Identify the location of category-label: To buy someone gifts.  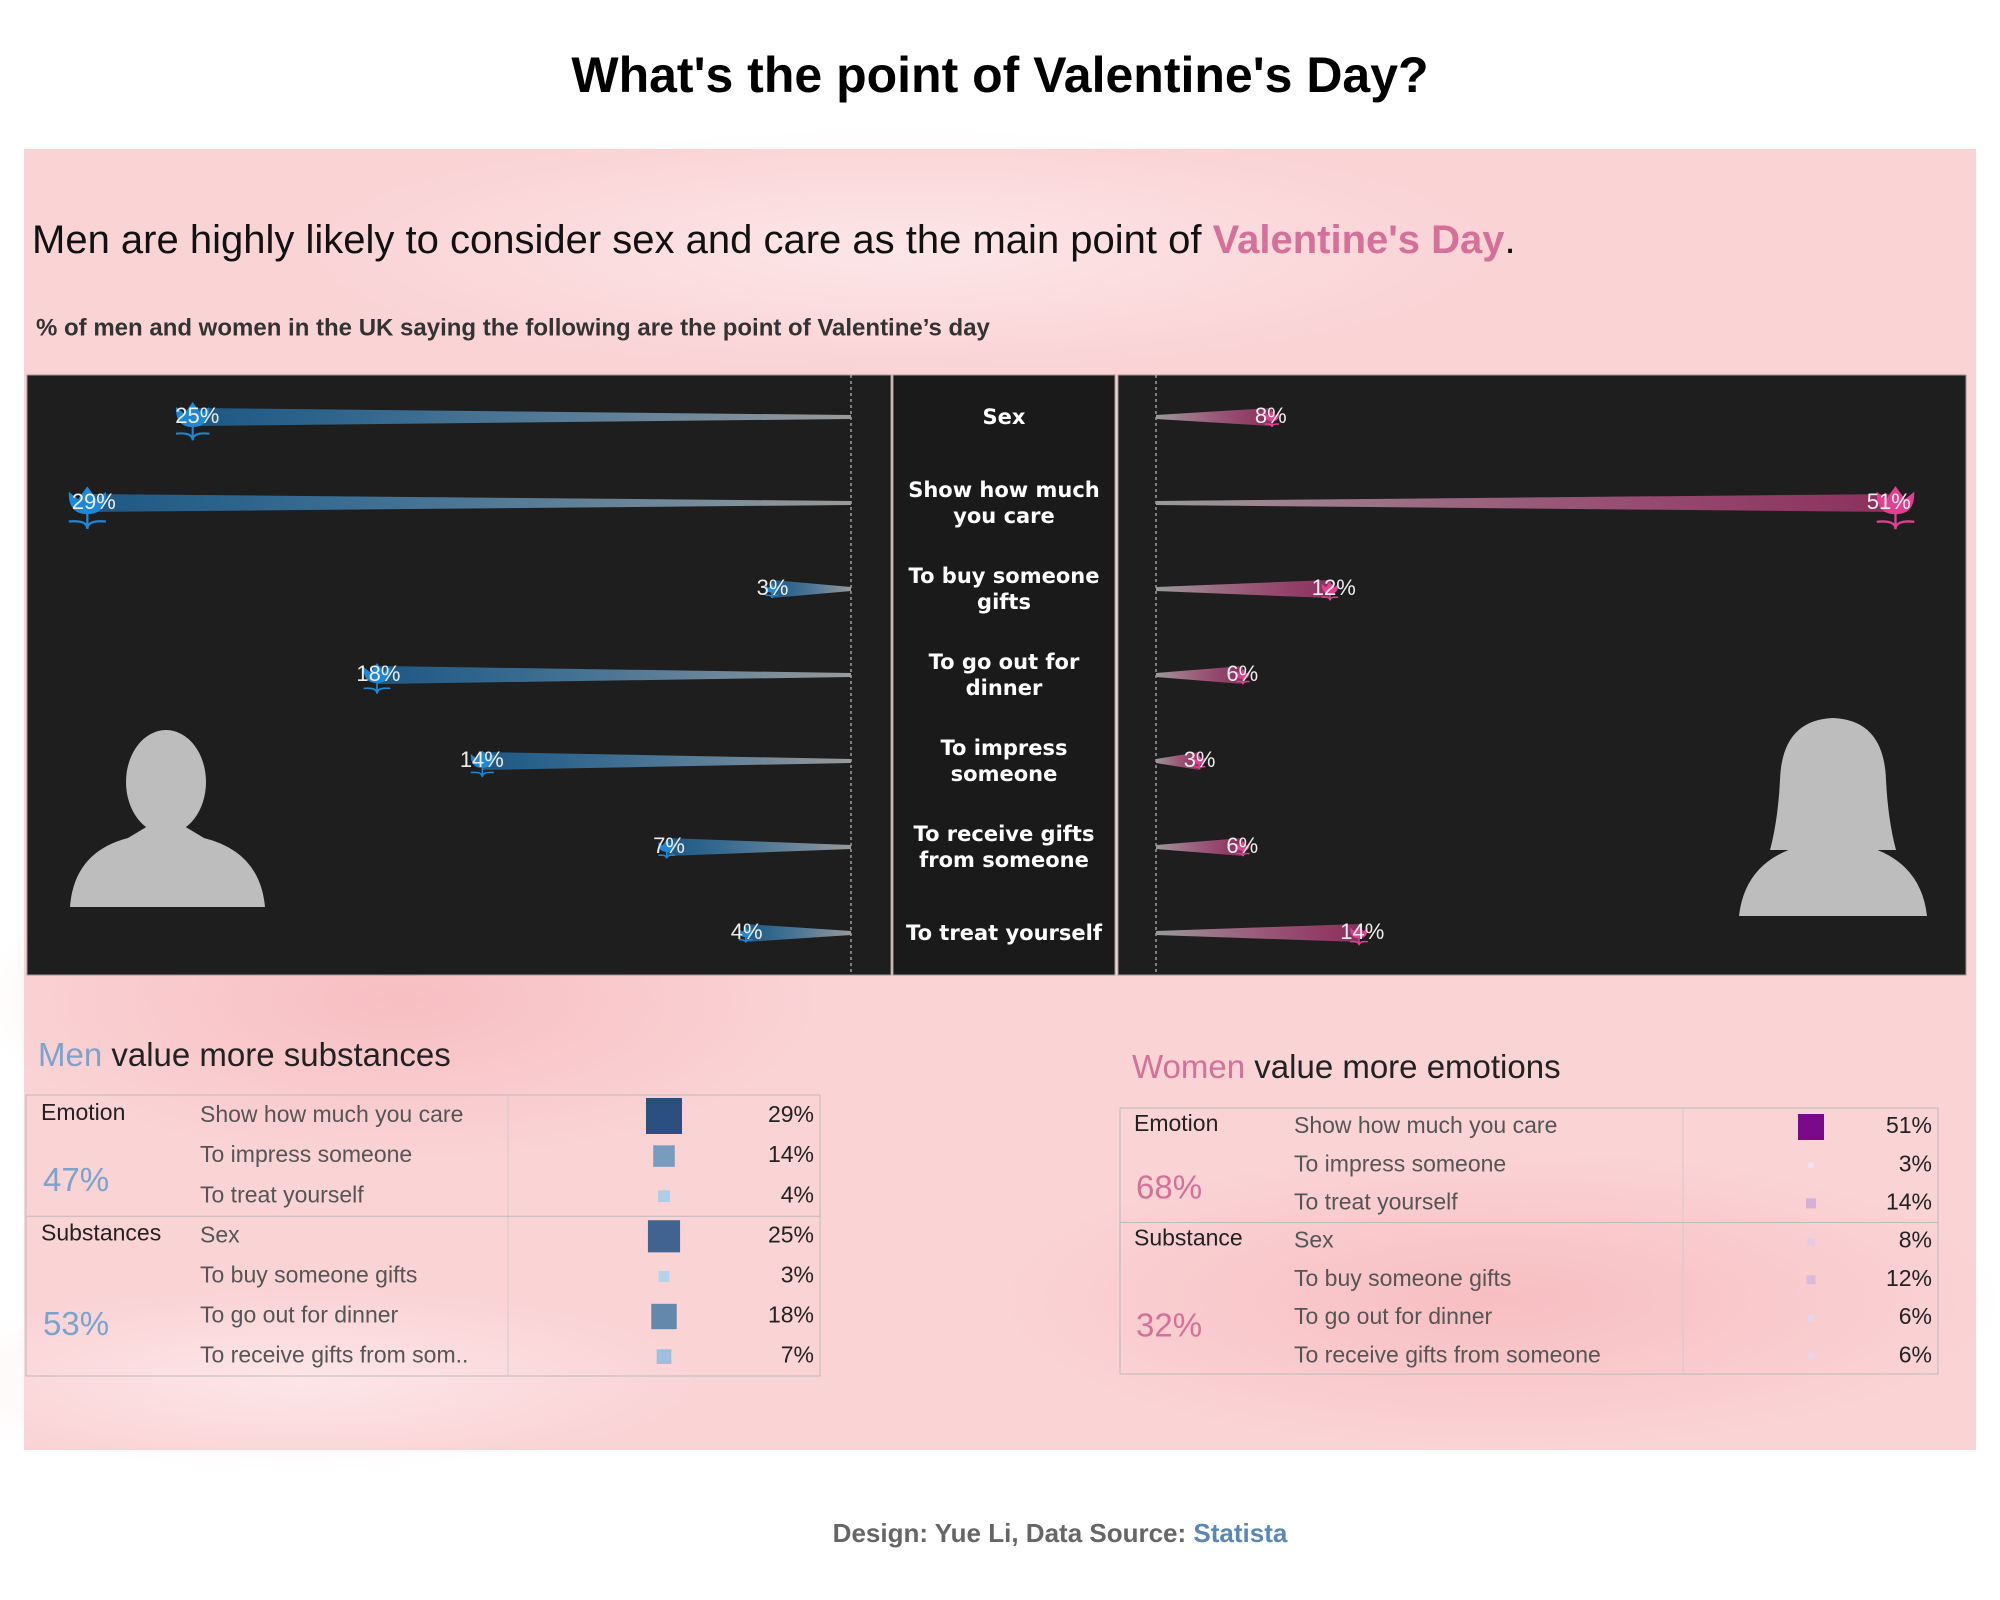
(1004, 588).